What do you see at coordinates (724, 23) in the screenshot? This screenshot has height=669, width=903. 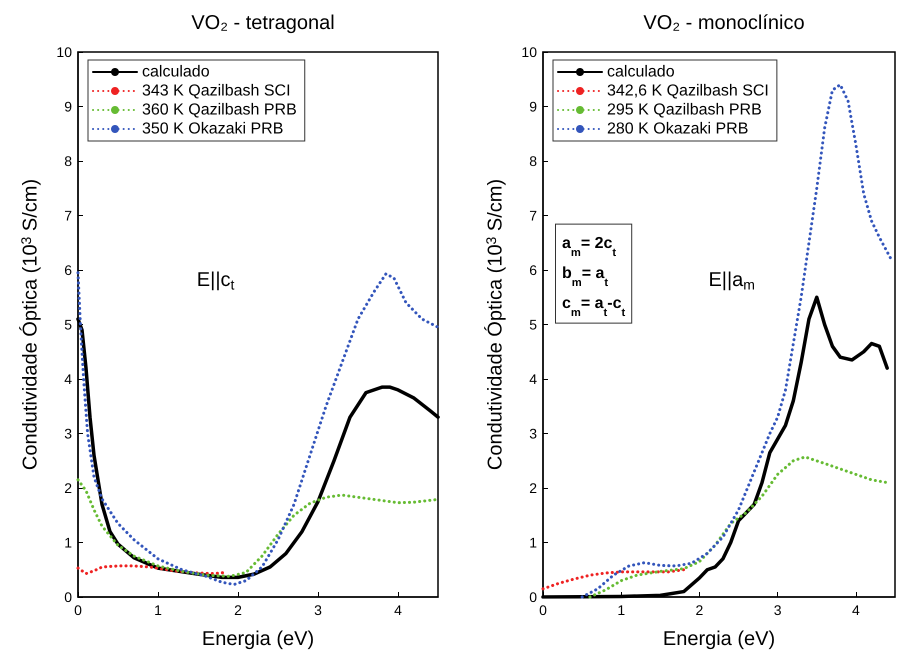 I see `chart-title: VO₂ - monoclínico` at bounding box center [724, 23].